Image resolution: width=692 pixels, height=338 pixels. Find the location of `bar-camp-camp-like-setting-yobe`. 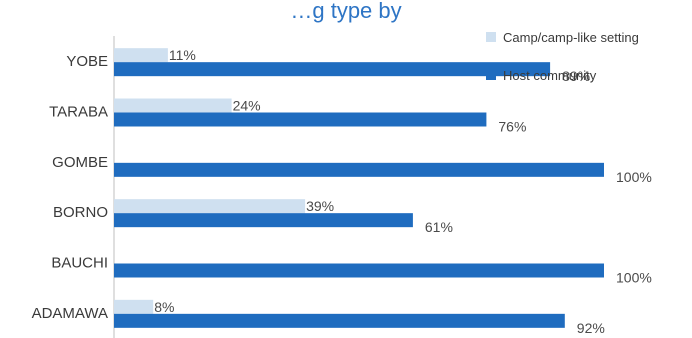

bar-camp-camp-like-setting-yobe is located at coordinates (141, 55).